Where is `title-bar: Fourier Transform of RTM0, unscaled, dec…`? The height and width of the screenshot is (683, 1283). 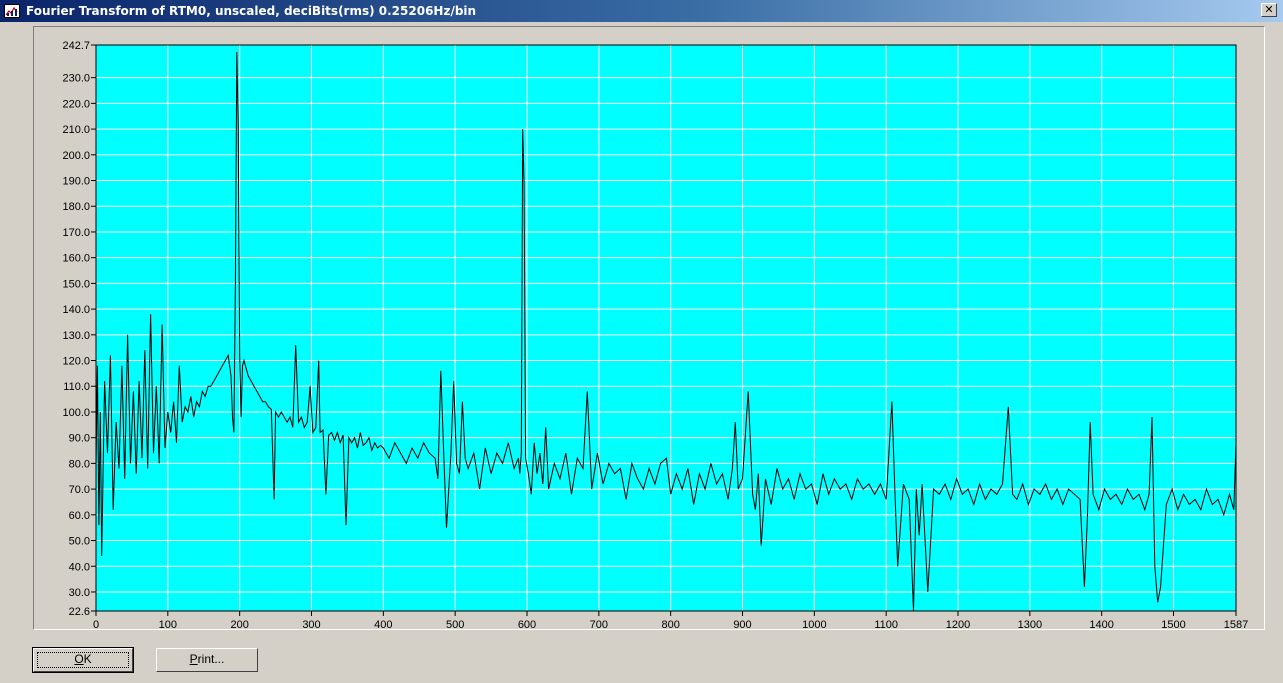 title-bar: Fourier Transform of RTM0, unscaled, dec… is located at coordinates (641, 11).